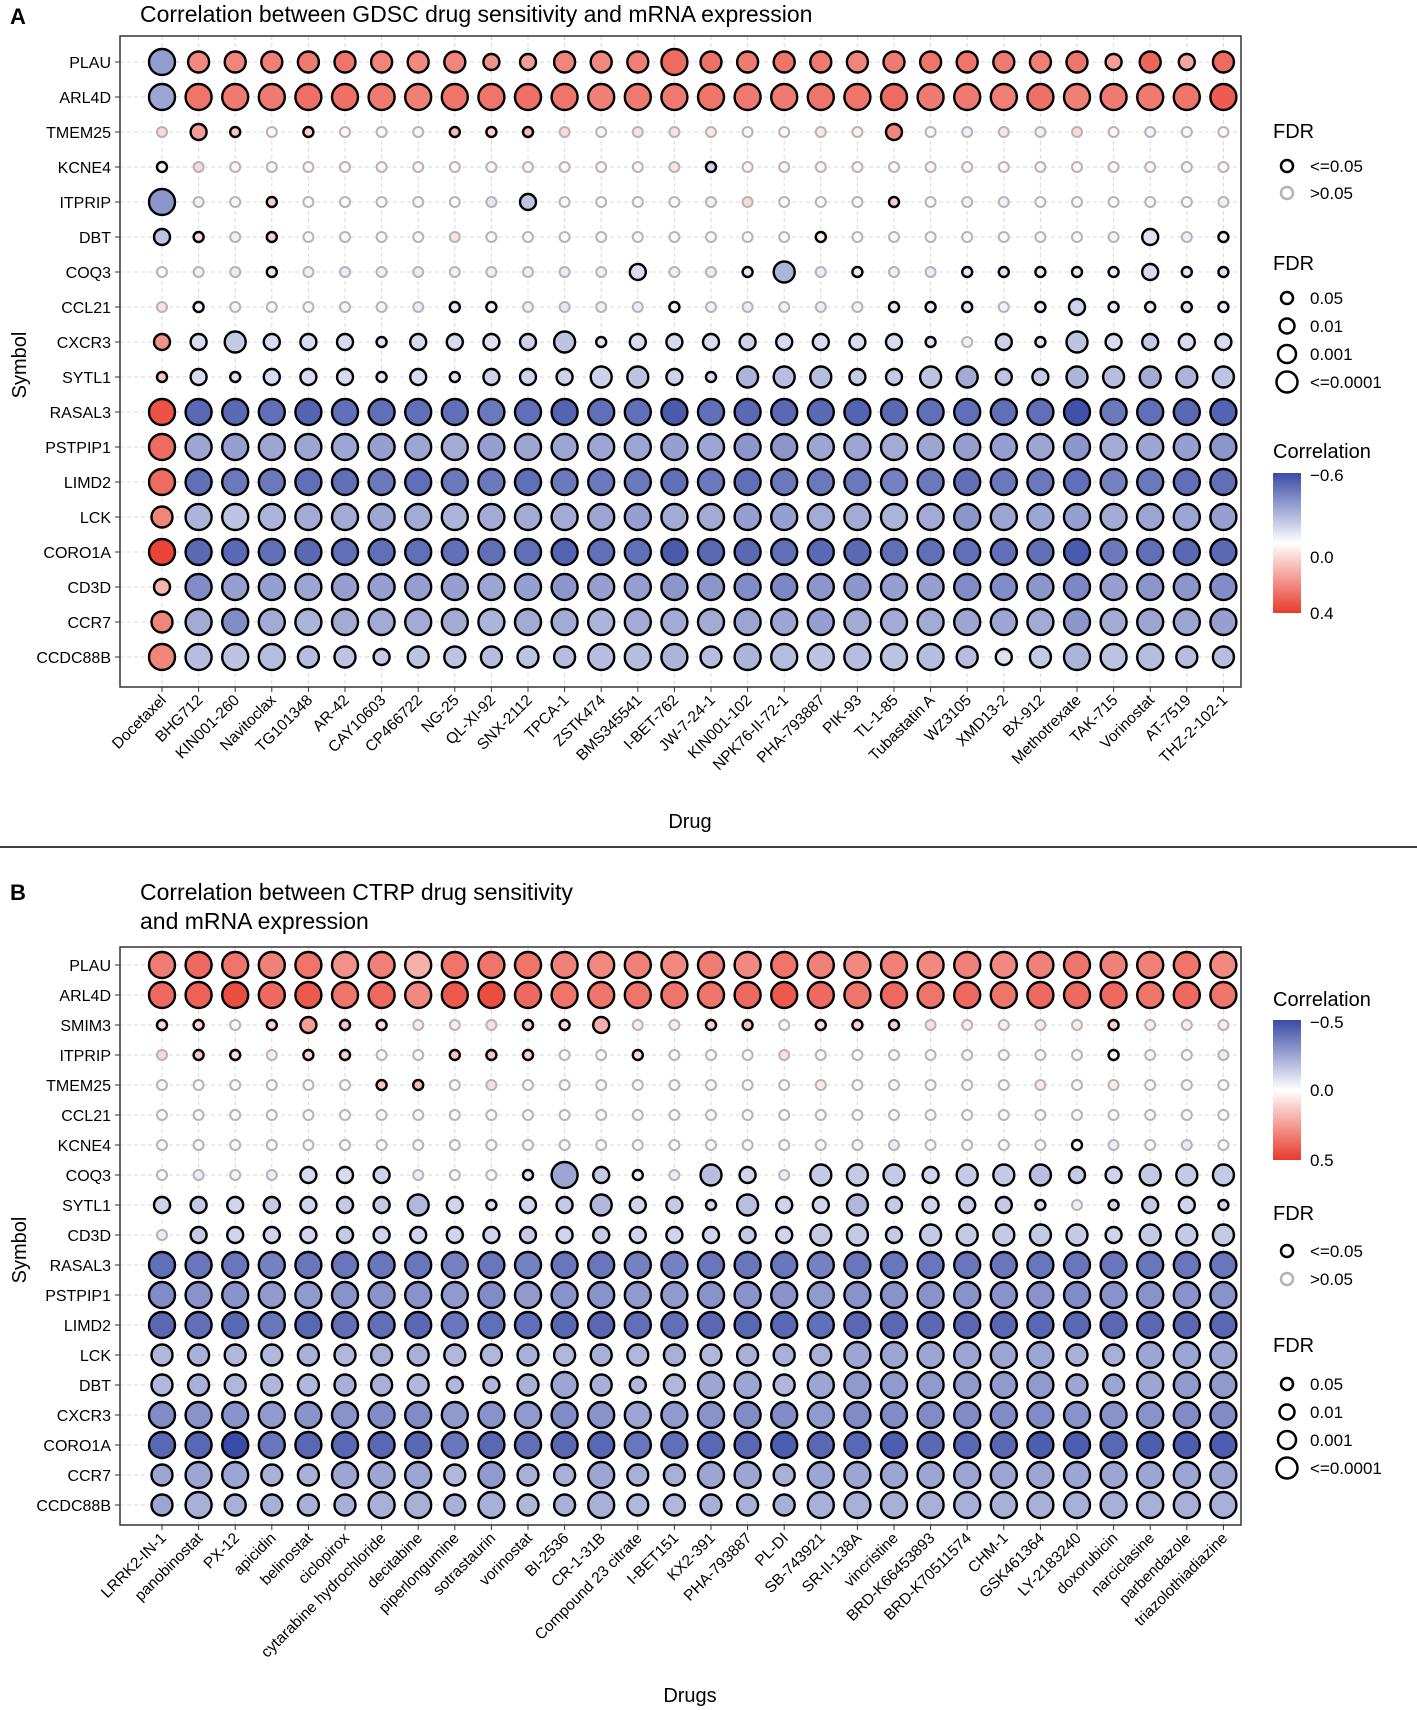 The image size is (1417, 1710). I want to click on legend-size-4-swatch, so click(1287, 382).